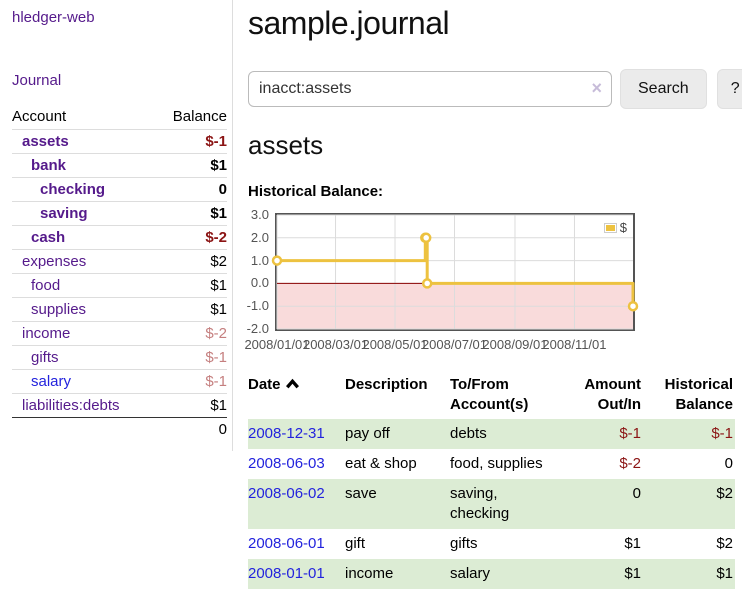 The width and height of the screenshot is (742, 589). I want to click on transaction-balance: $1, so click(724, 573).